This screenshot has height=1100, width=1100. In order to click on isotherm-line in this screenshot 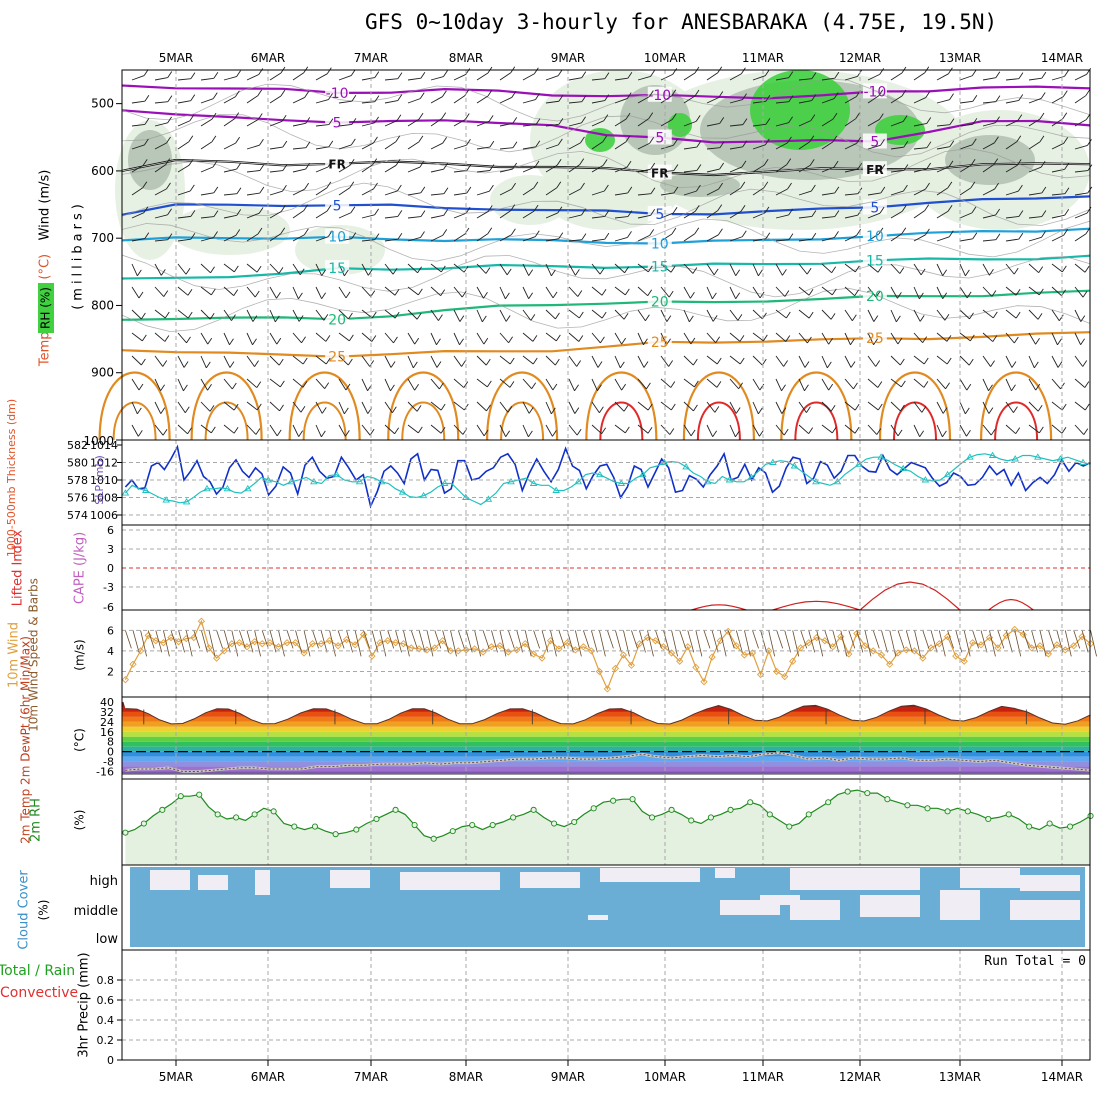, I will do `click(606, 305)`.